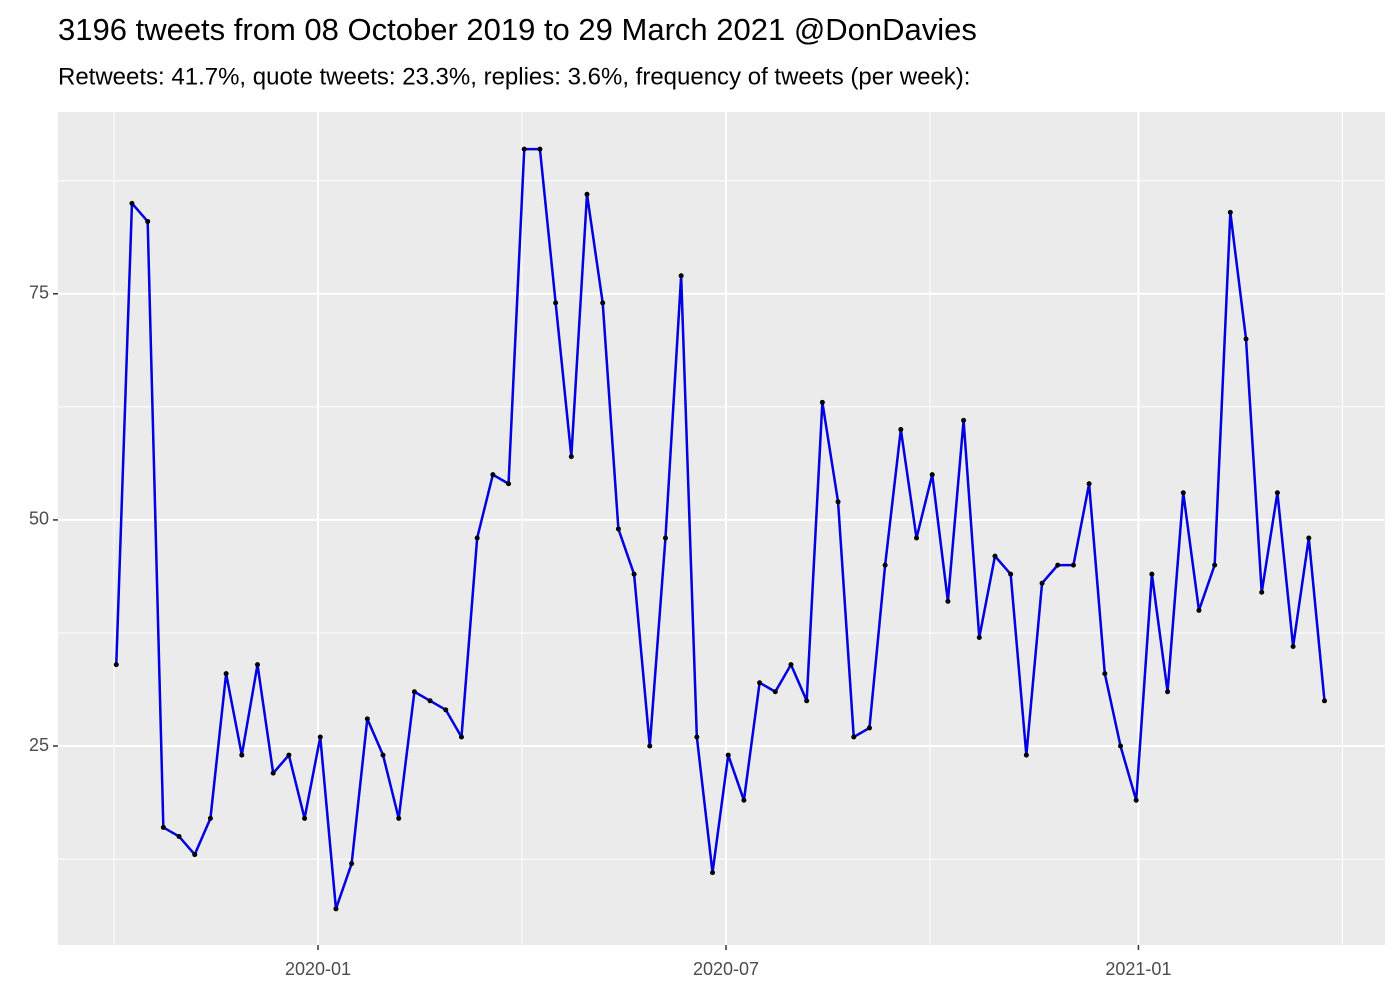  I want to click on y-tick-label: 75, so click(39, 293).